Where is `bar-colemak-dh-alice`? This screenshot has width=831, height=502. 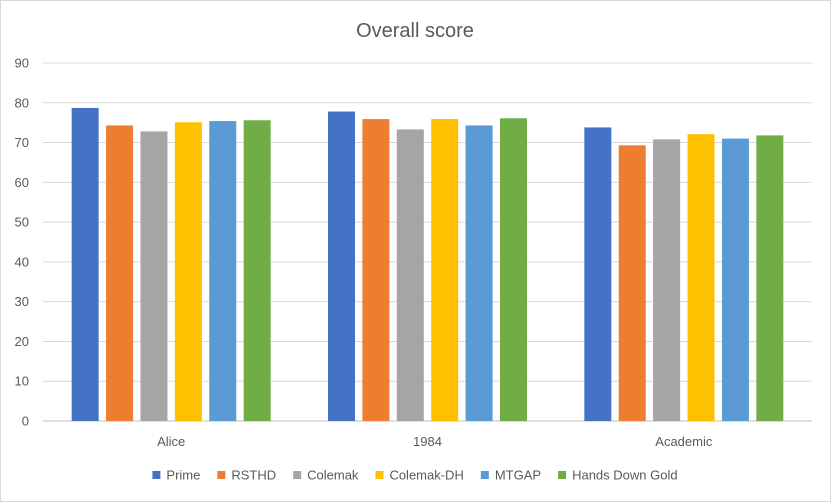
bar-colemak-dh-alice is located at coordinates (188, 271).